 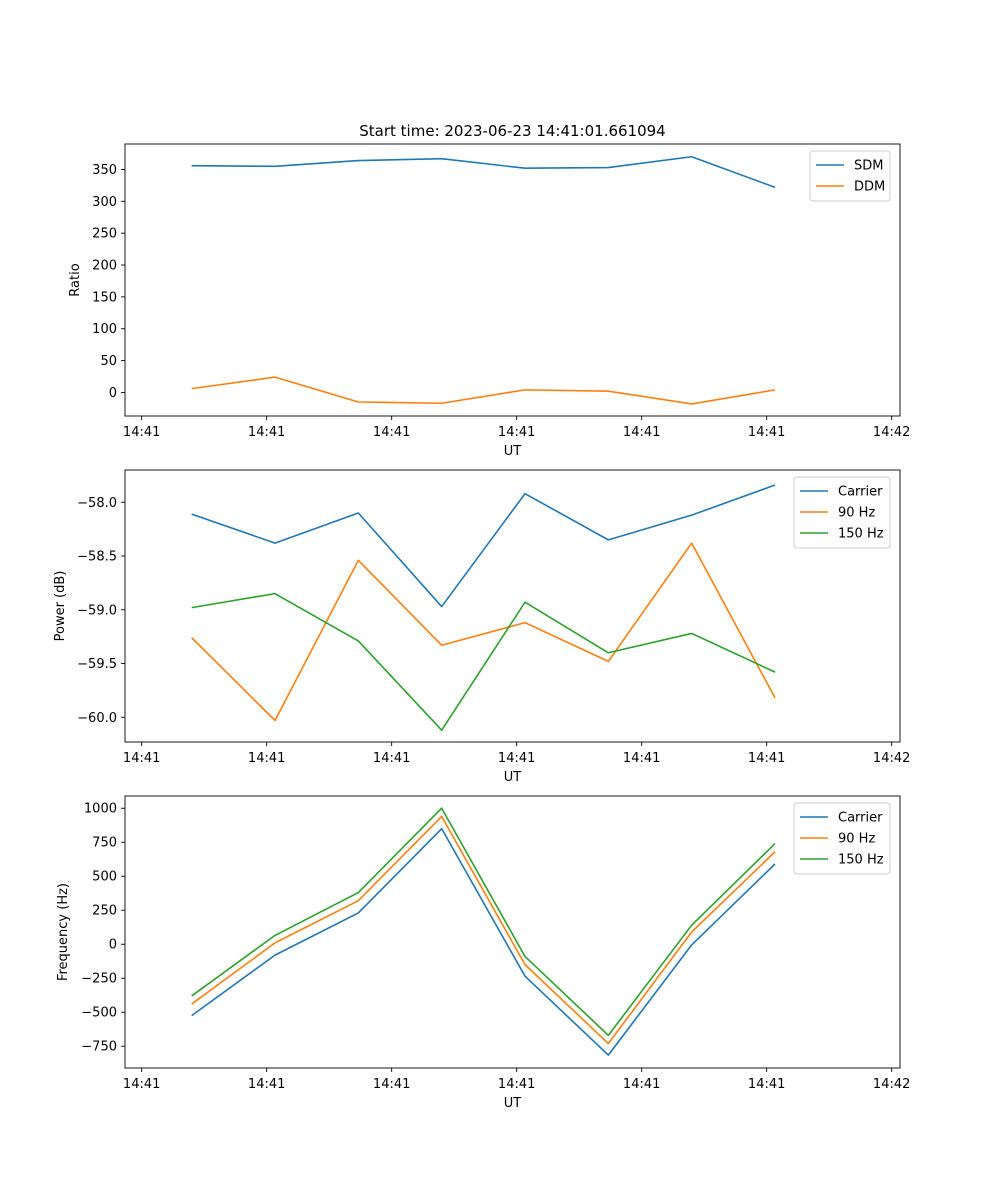 What do you see at coordinates (63, 932) in the screenshot?
I see `y-axis-label: Frequency (Hz)` at bounding box center [63, 932].